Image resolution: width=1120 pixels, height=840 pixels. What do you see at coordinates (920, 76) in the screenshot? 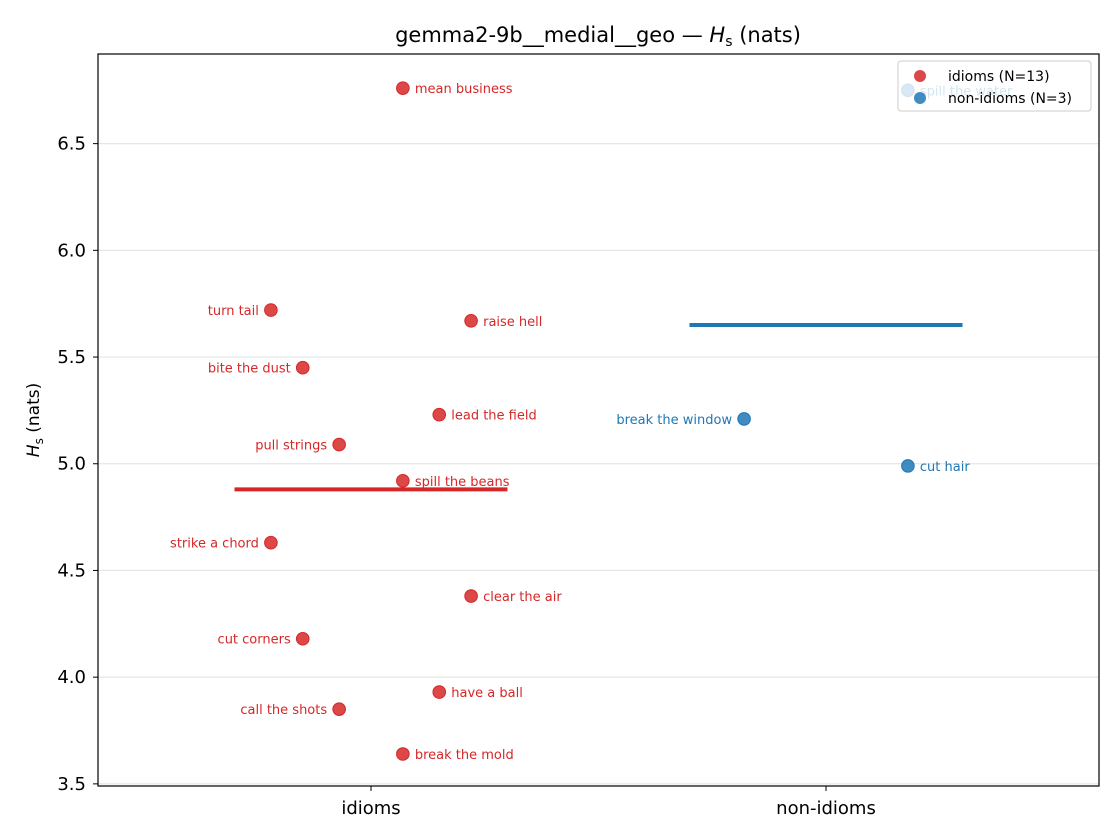
I see `legend-marker-idioms` at bounding box center [920, 76].